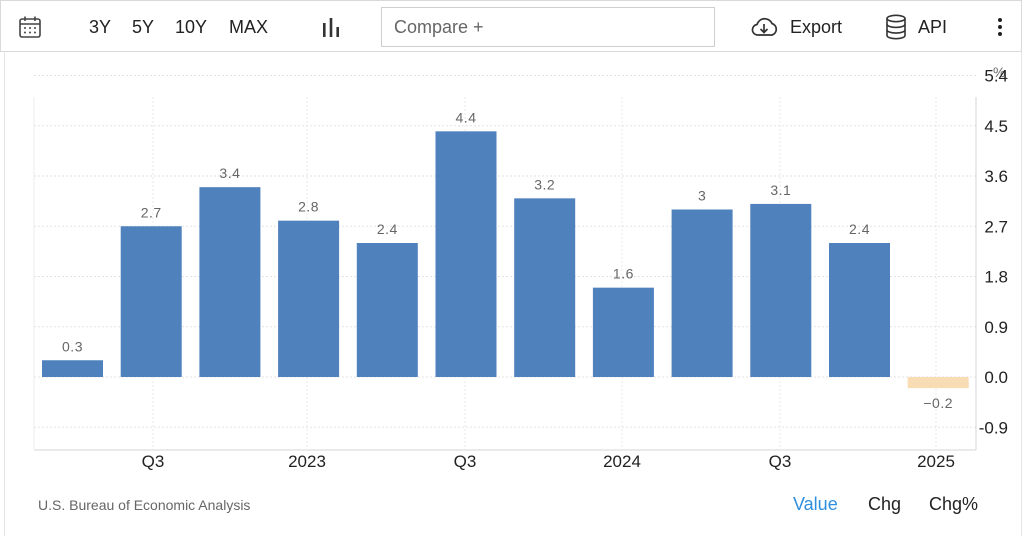 This screenshot has width=1024, height=536. Describe the element at coordinates (1000, 27) in the screenshot. I see `more-vertical-icon` at that location.